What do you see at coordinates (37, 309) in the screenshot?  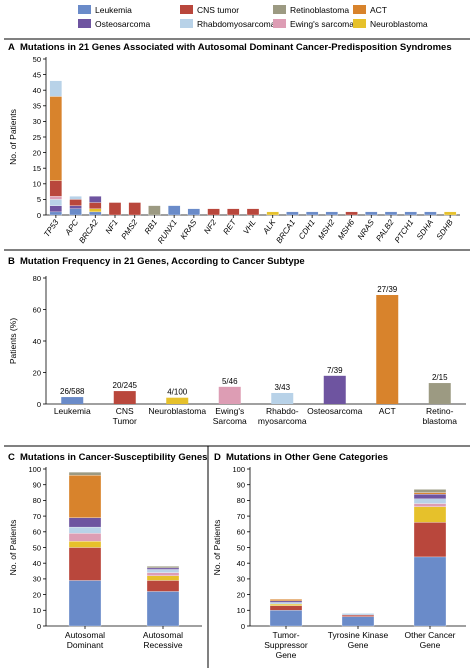 I see `y-tick-label: 60` at bounding box center [37, 309].